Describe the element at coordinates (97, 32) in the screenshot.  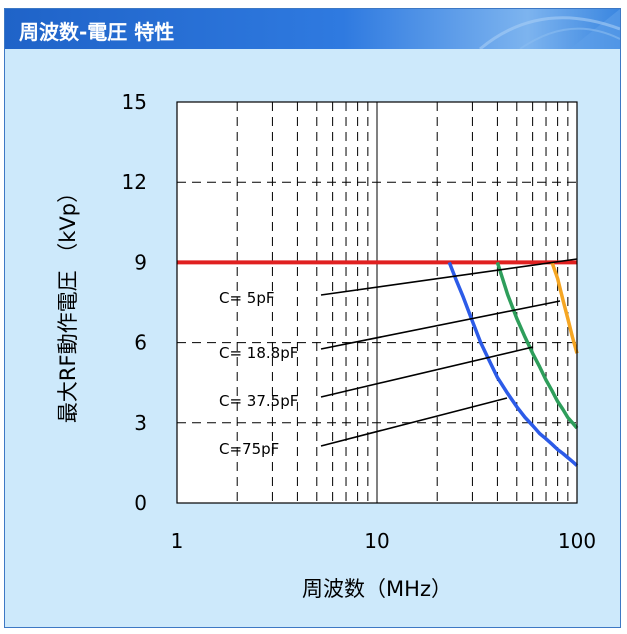
I see `chart-title: 周波数-電圧 特性` at that location.